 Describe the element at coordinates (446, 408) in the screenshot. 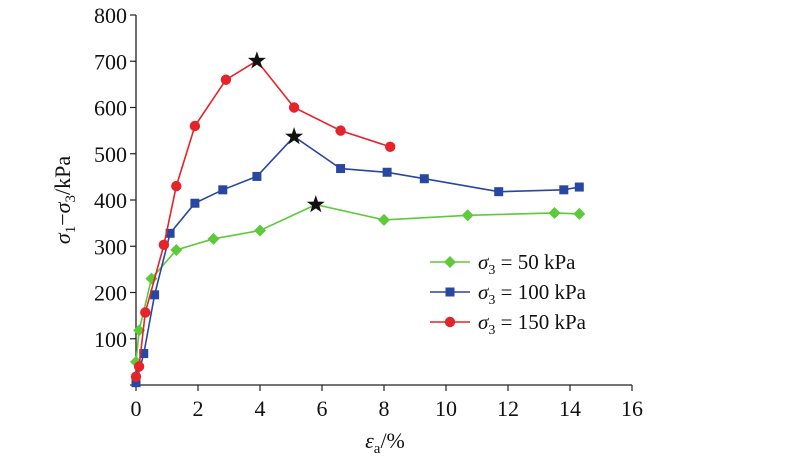

I see `x-tick-label: 10` at that location.